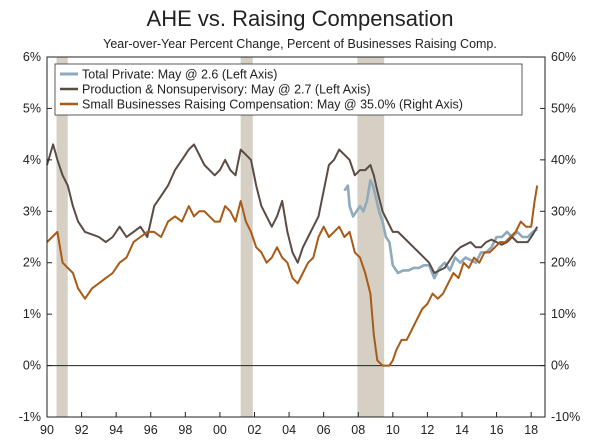  Describe the element at coordinates (358, 430) in the screenshot. I see `x-tick-label: 08` at that location.